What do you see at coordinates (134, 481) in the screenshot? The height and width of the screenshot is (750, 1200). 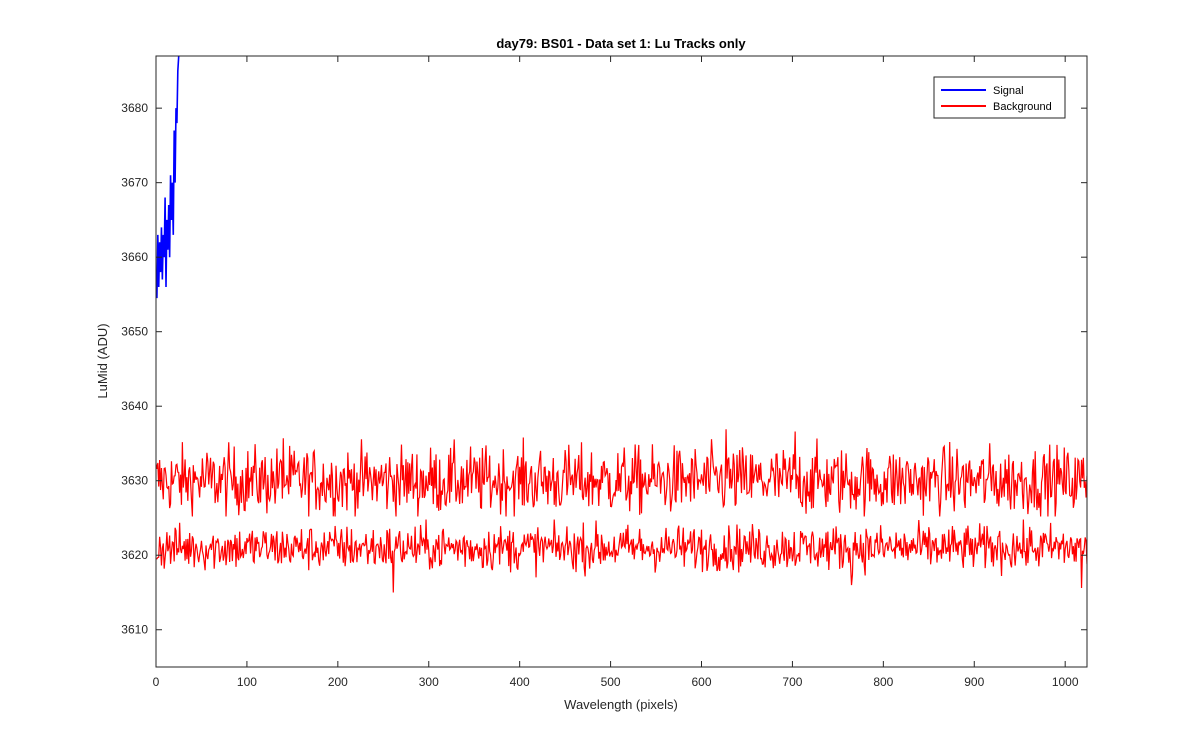 I see `y-tick-label: 3630` at bounding box center [134, 481].